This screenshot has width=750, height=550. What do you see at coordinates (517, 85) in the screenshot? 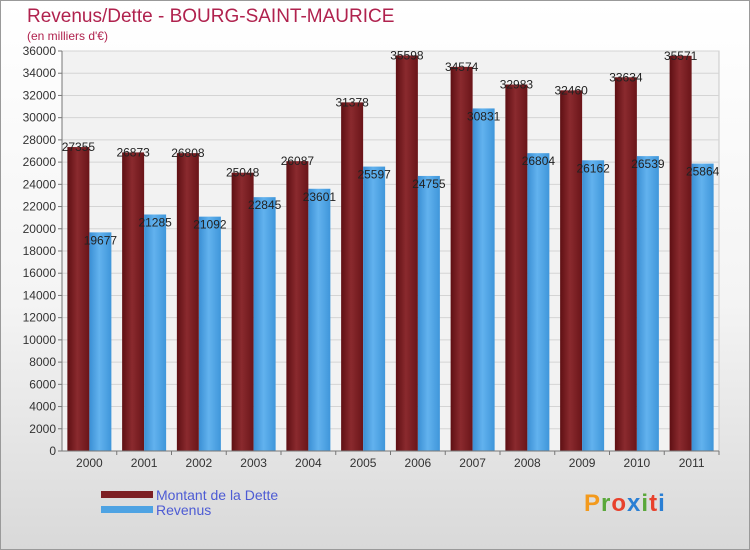
I see `data-label-dette-2008: 32983` at bounding box center [517, 85].